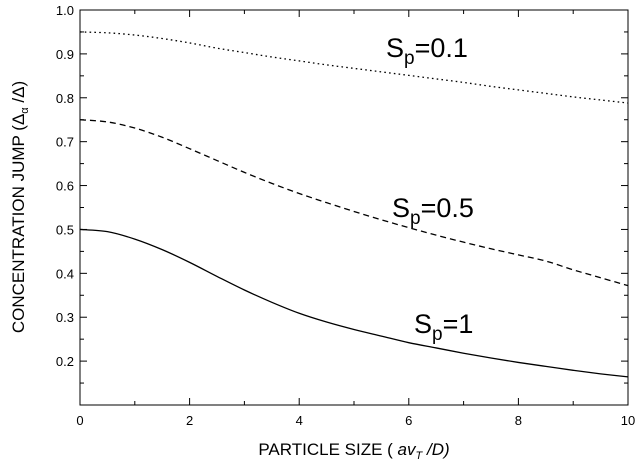 The image size is (635, 465). What do you see at coordinates (79, 420) in the screenshot?
I see `x-tick-label: 0` at bounding box center [79, 420].